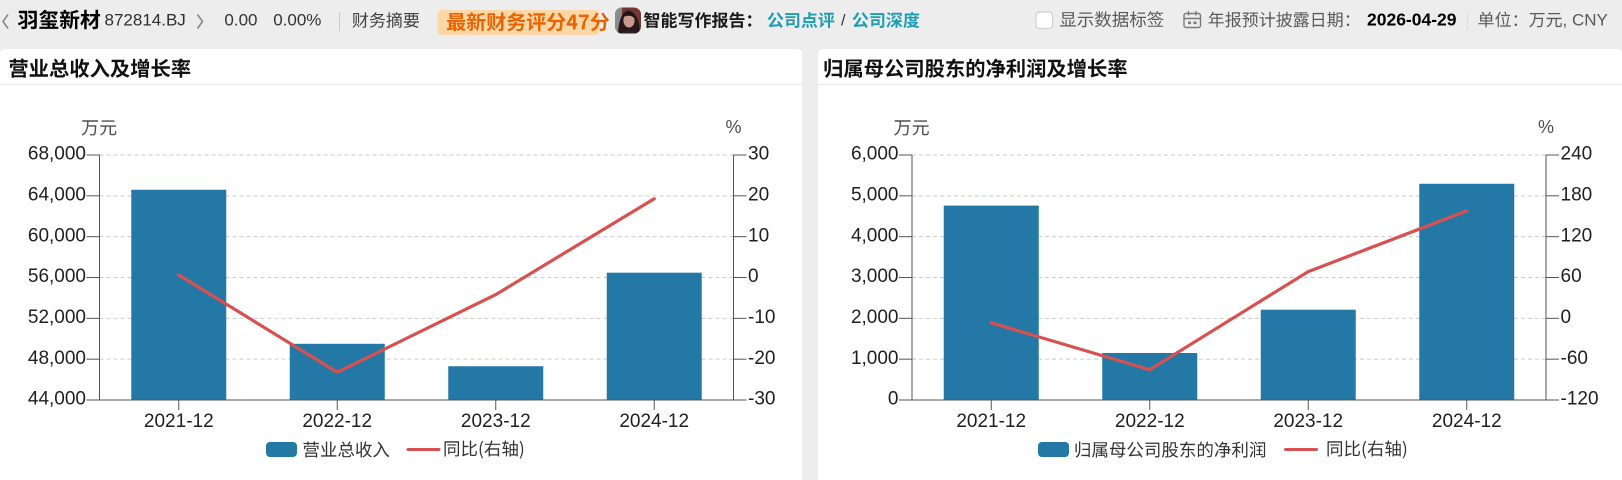  What do you see at coordinates (875, 154) in the screenshot?
I see `svg-text: 6,000` at bounding box center [875, 154].